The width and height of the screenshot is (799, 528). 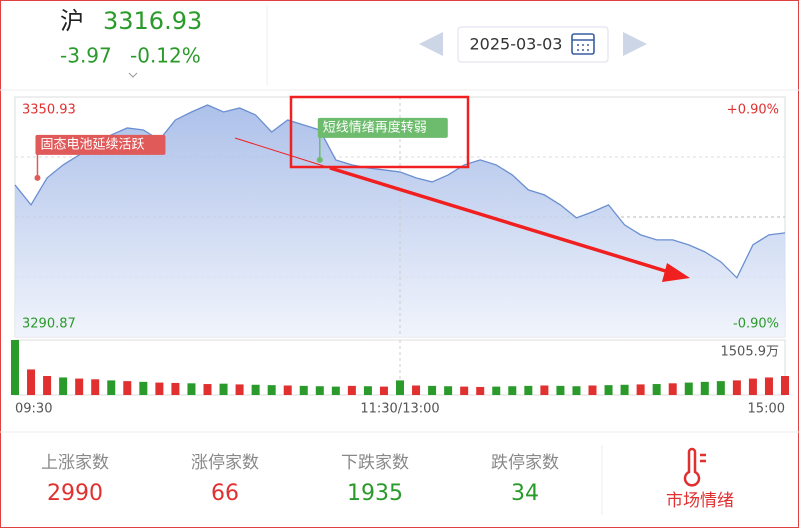 I want to click on y2-tick-label: +0.90%, so click(x=753, y=110).